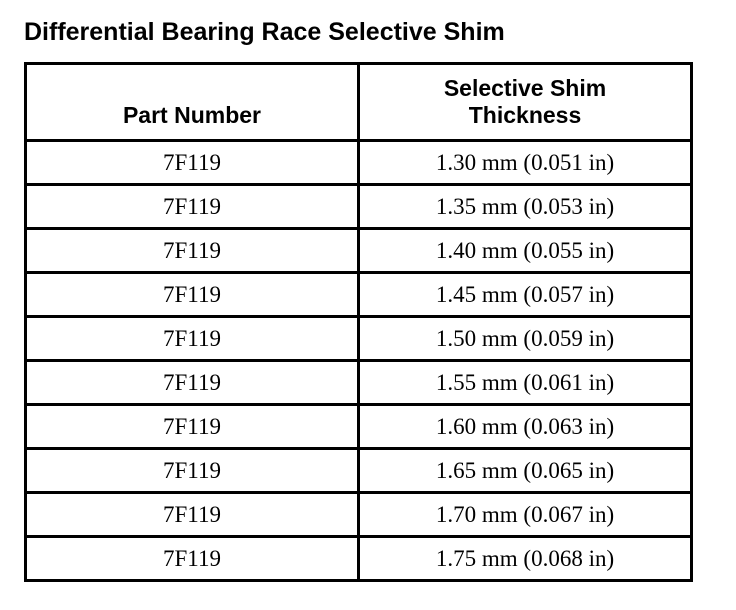 This screenshot has height=610, width=736. I want to click on table-row: 7F119 1.55 mm (0.061 in), so click(358, 382).